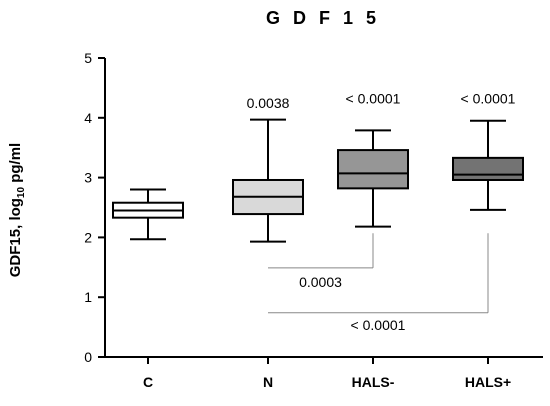  What do you see at coordinates (15, 237) in the screenshot?
I see `y-axis-label-main: GDF15, log` at bounding box center [15, 237].